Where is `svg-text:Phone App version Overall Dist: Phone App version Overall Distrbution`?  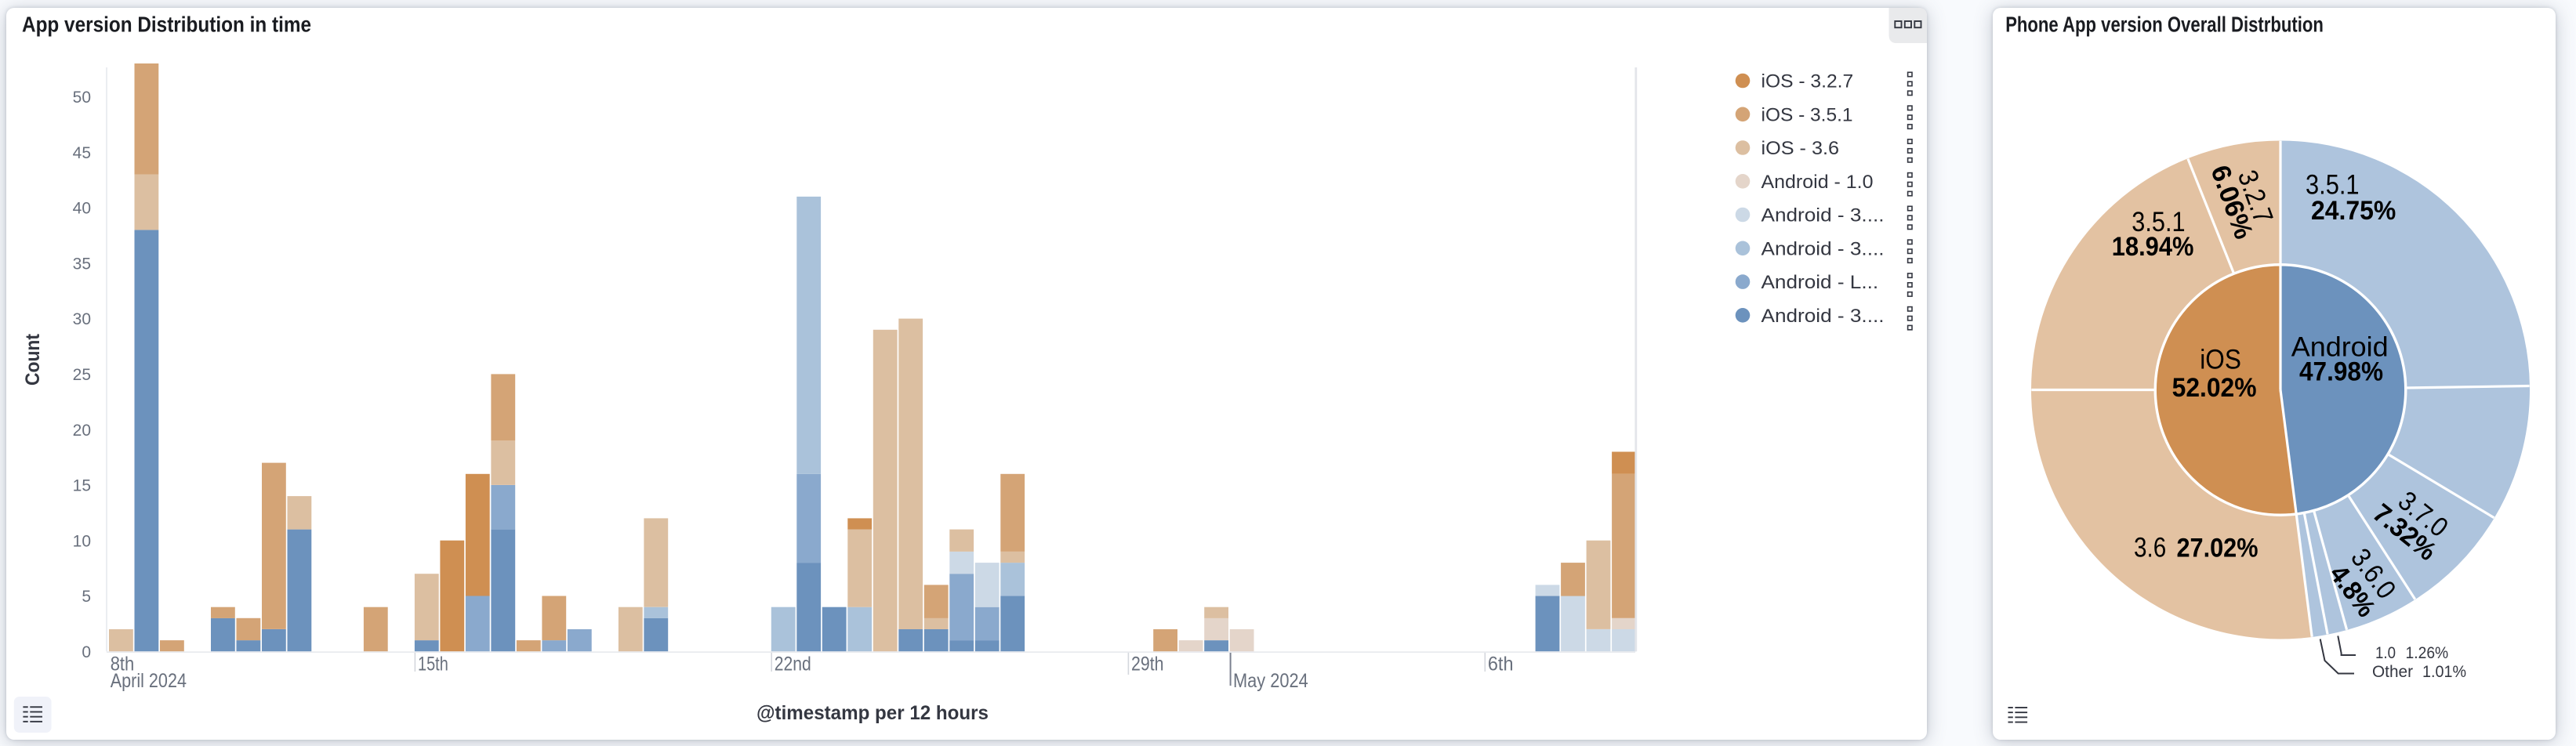 svg-text:Phone App version Overall Dist: Phone App version Overall Distrbution is located at coordinates (2164, 24).